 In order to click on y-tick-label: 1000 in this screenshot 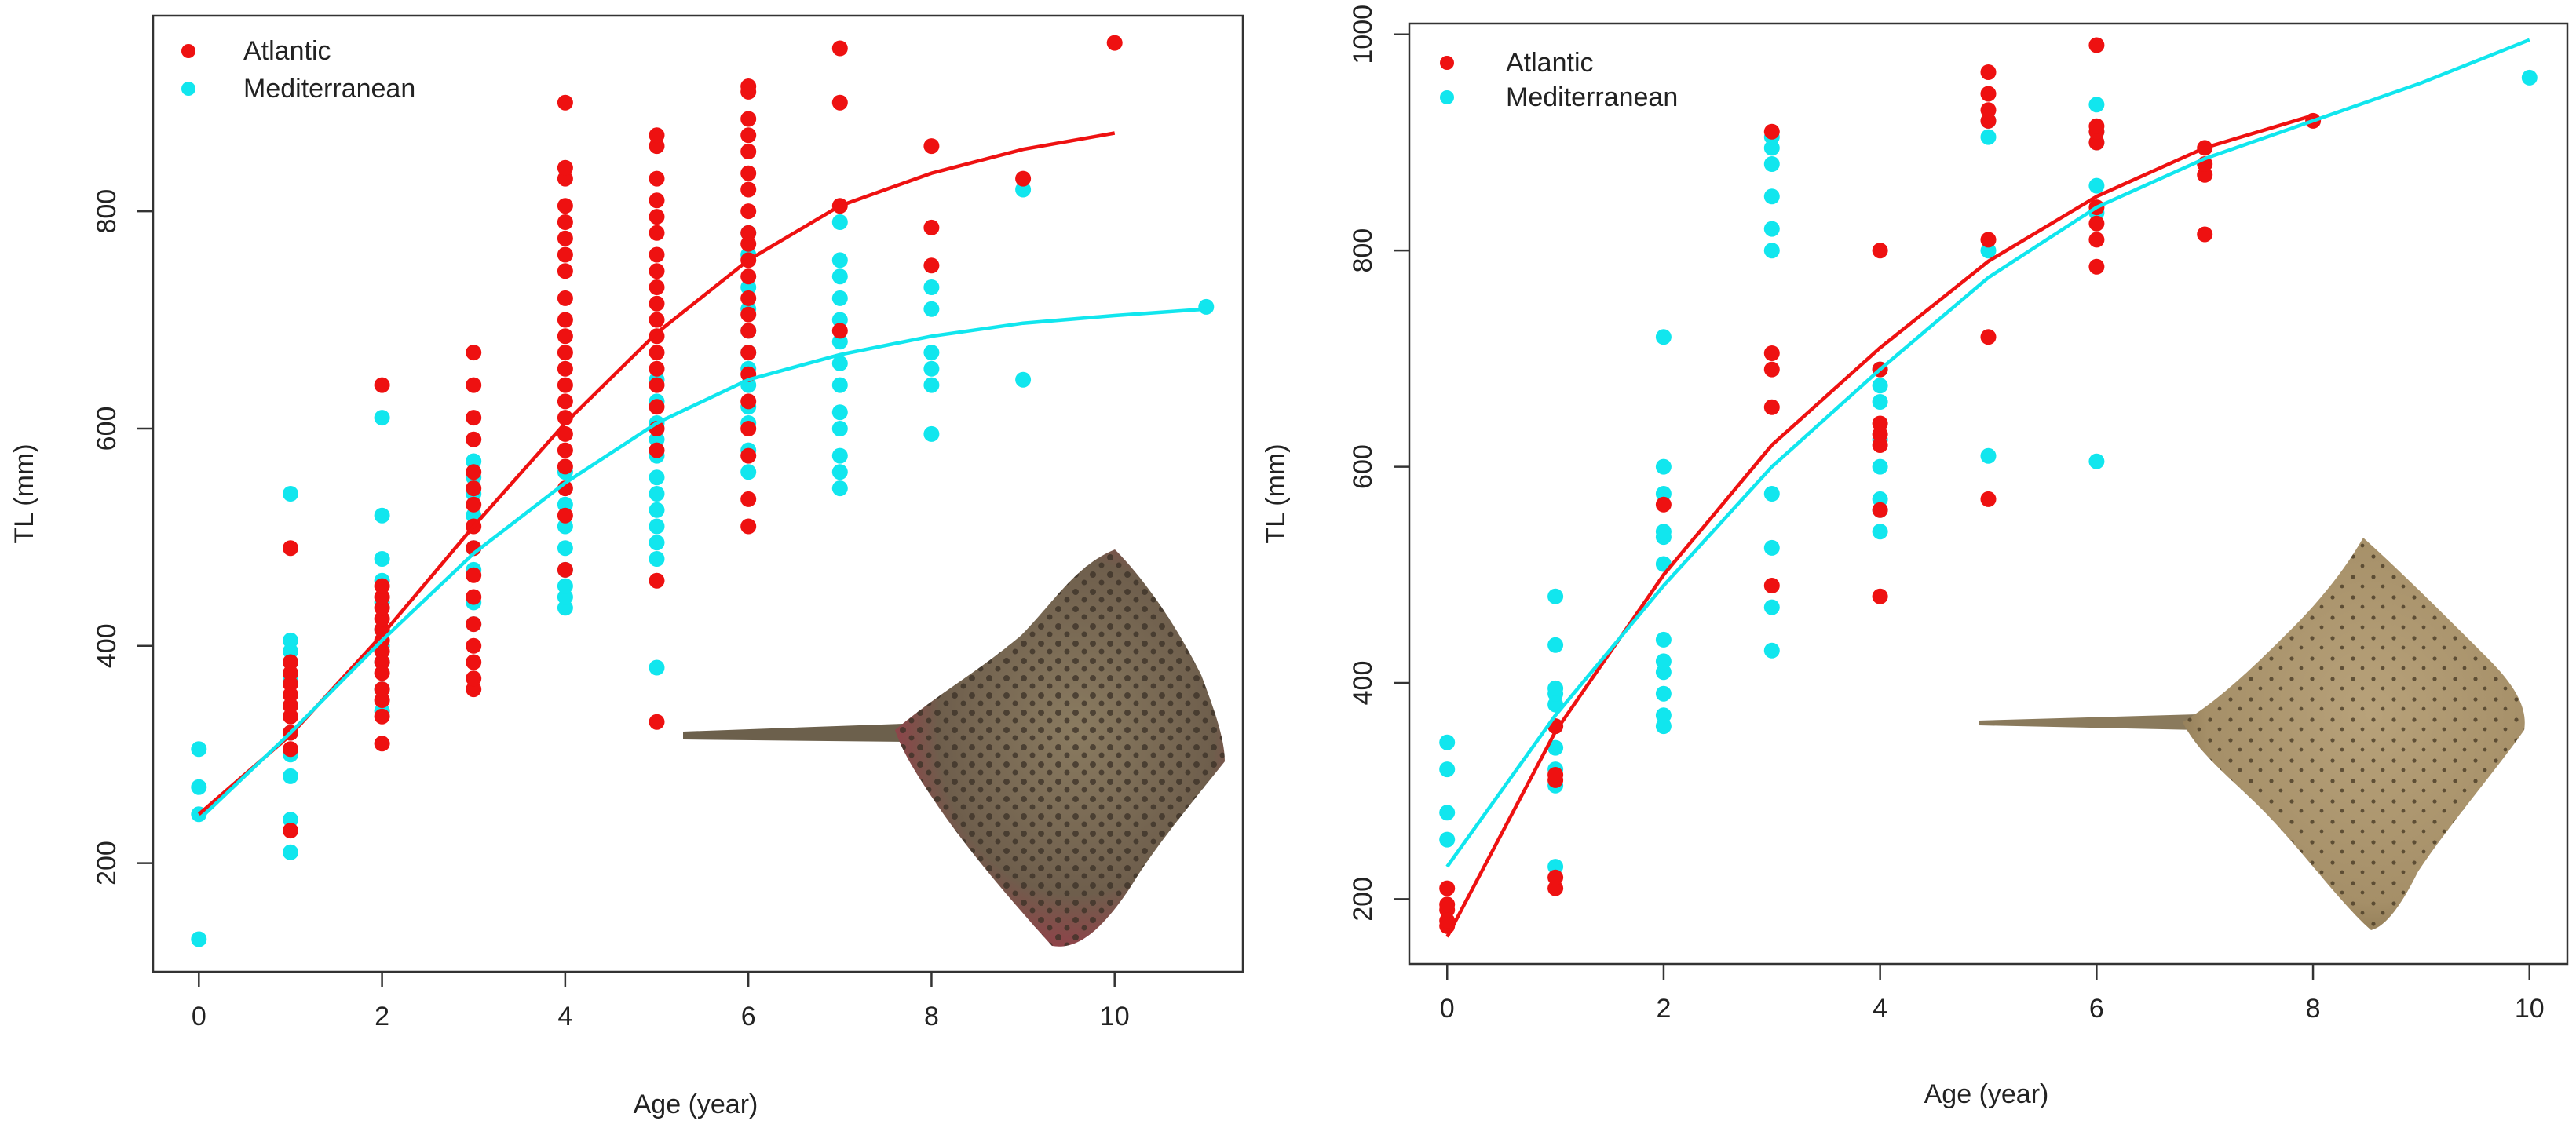, I will do `click(1363, 34)`.